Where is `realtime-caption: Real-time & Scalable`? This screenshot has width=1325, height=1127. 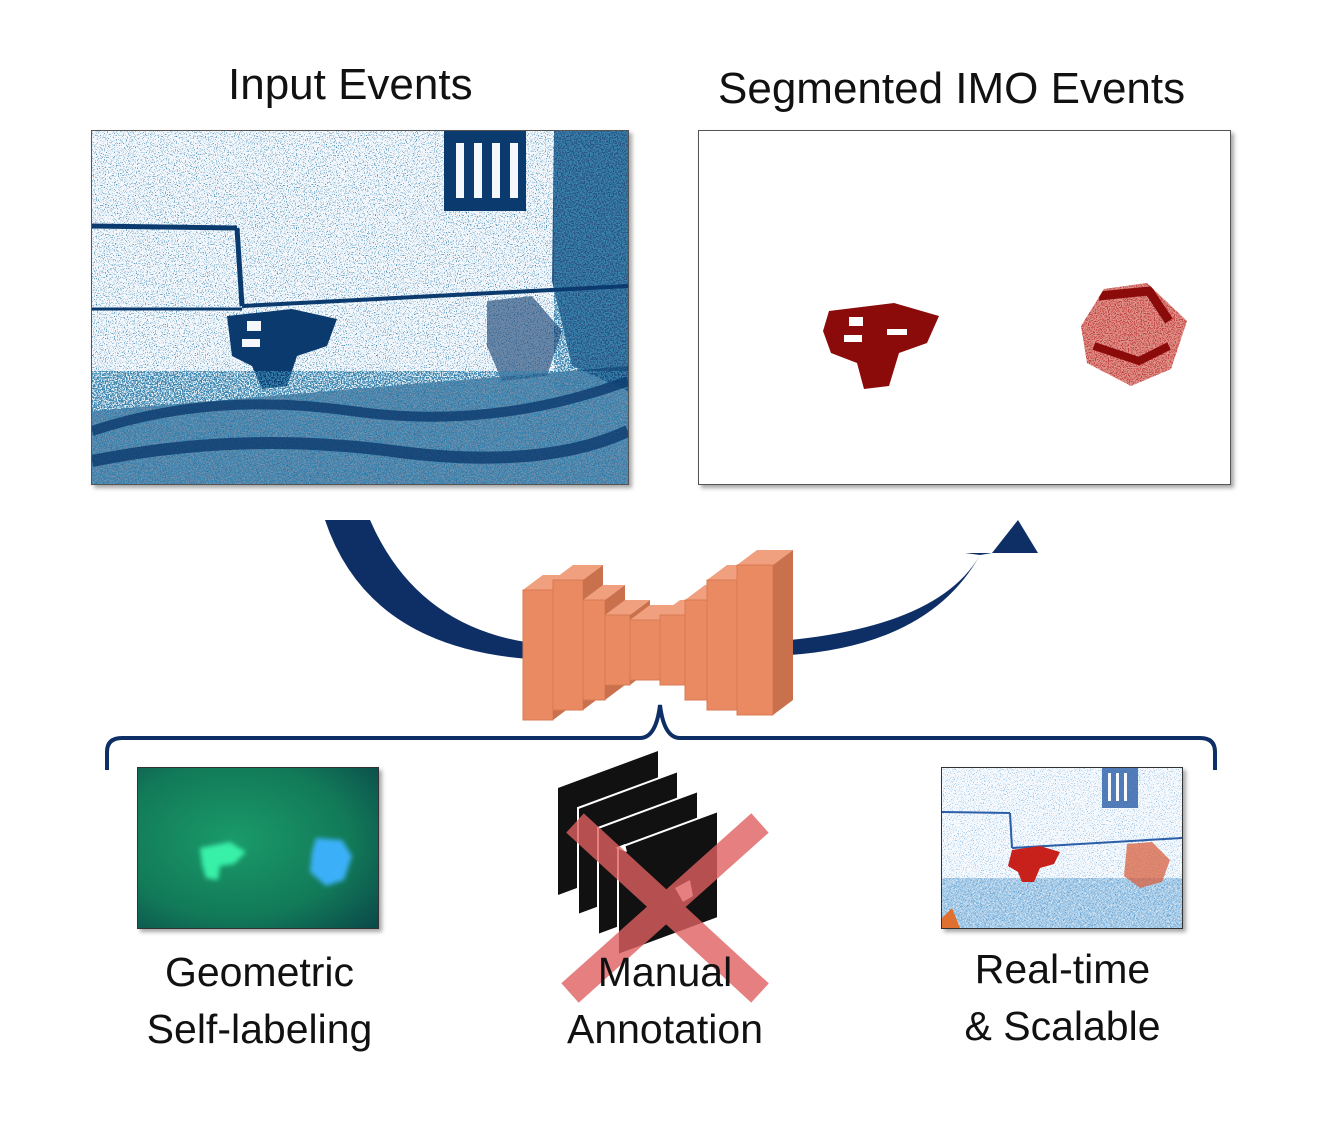 realtime-caption: Real-time & Scalable is located at coordinates (1062, 998).